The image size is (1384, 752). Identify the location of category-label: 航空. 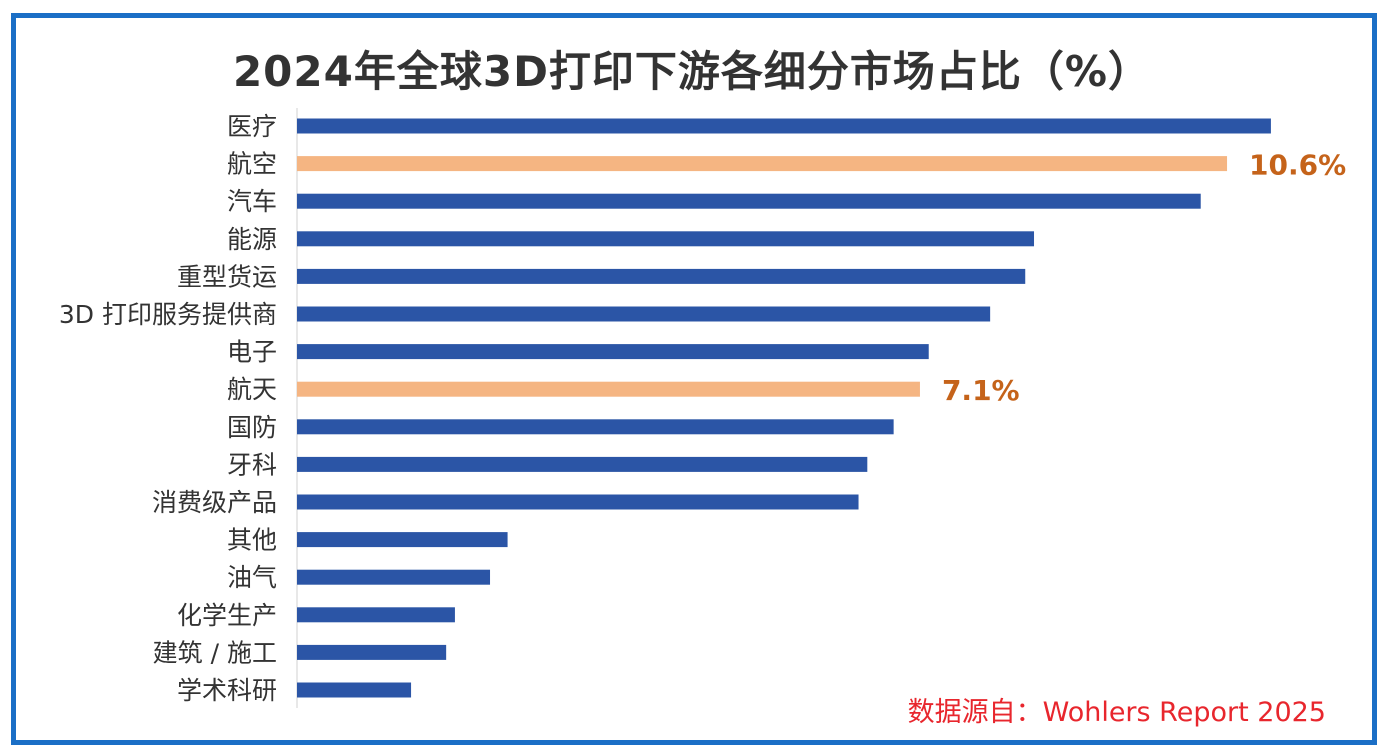
(252, 164).